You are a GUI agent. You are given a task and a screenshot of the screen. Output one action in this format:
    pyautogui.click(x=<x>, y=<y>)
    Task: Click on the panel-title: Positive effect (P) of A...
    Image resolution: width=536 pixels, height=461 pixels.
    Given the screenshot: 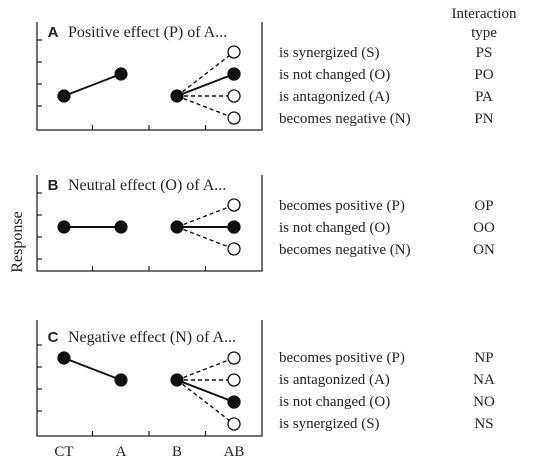 What is the action you would take?
    pyautogui.click(x=147, y=32)
    